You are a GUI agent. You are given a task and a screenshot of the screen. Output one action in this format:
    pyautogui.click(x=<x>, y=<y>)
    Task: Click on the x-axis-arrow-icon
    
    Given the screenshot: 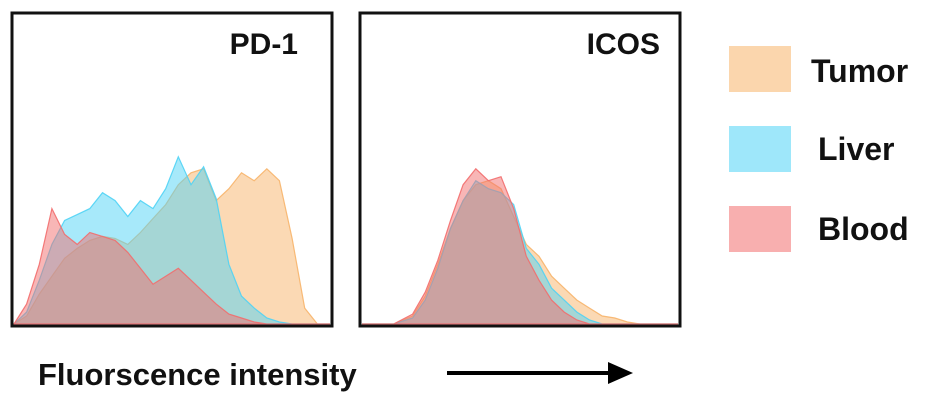 What is the action you would take?
    pyautogui.click(x=540, y=373)
    